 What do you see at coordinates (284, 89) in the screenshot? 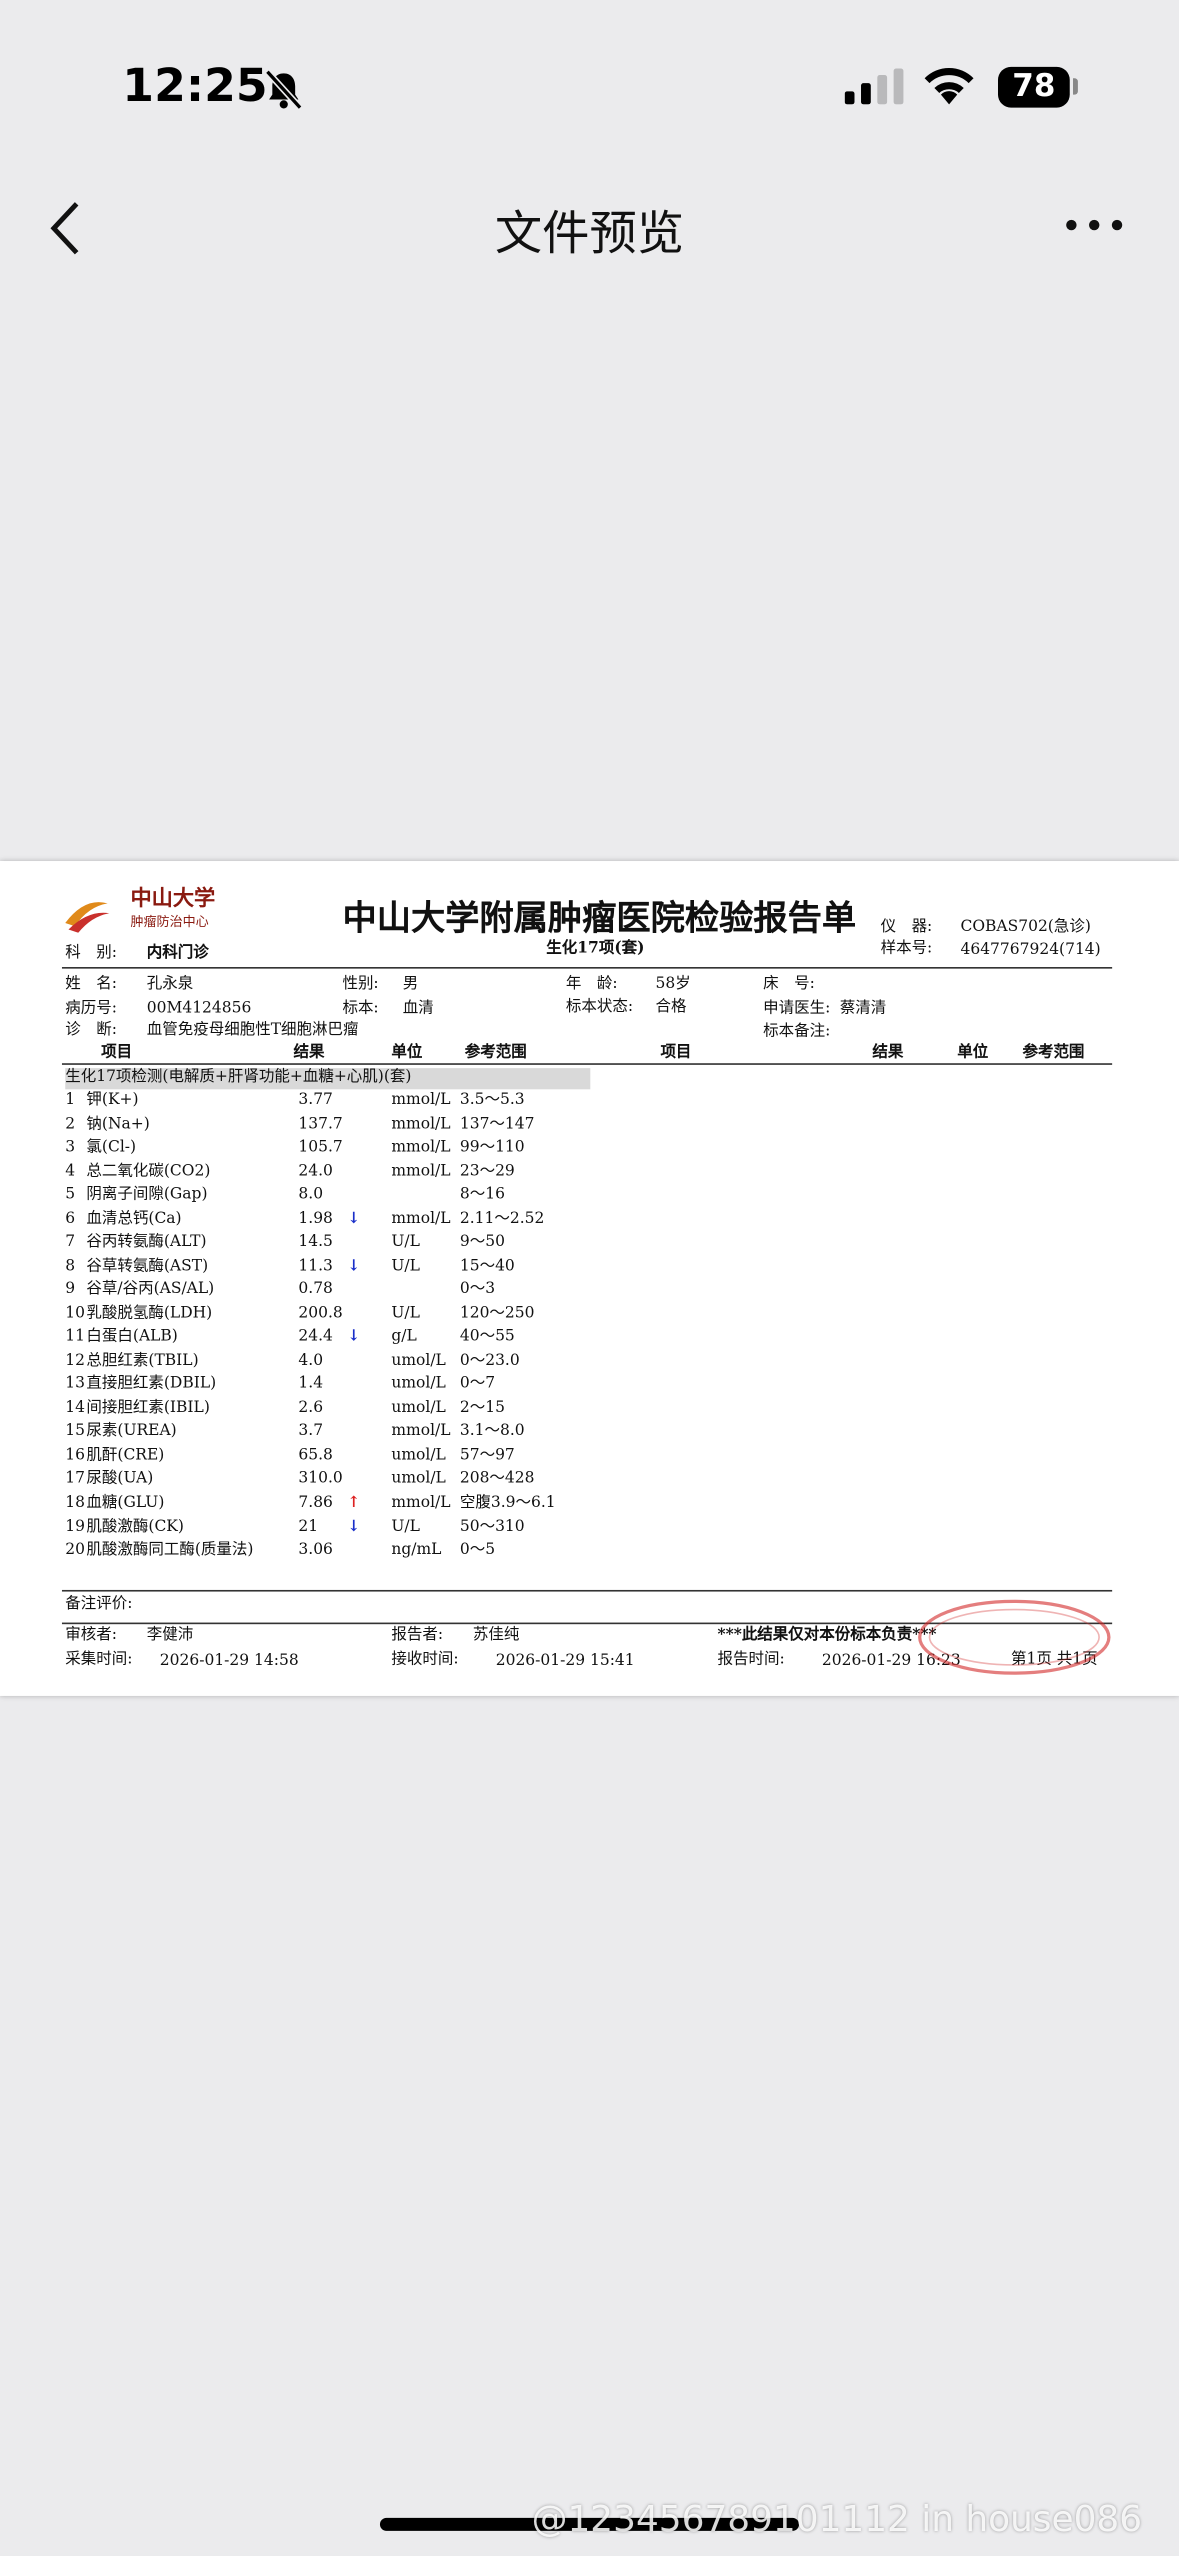
I see `mute-icon` at bounding box center [284, 89].